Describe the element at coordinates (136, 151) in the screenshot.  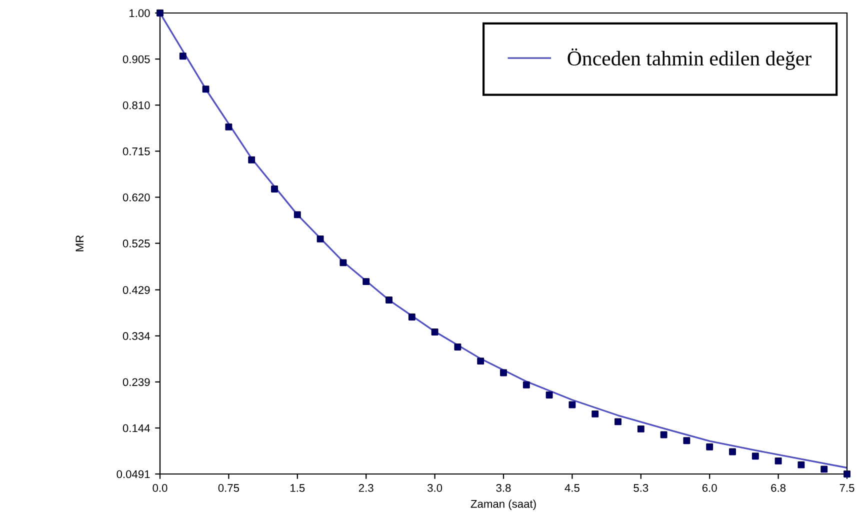
I see `y-tick-label: 0.715` at that location.